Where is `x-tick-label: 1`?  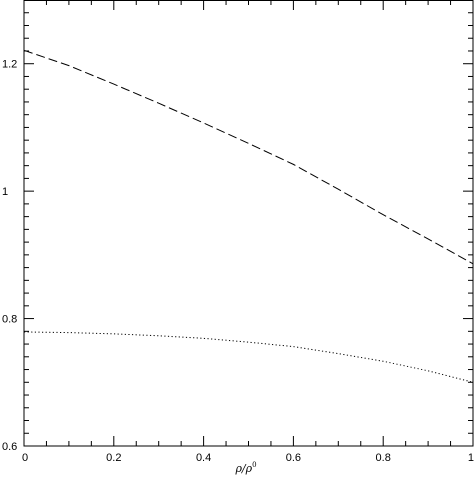 x-tick-label: 1 is located at coordinates (471, 458).